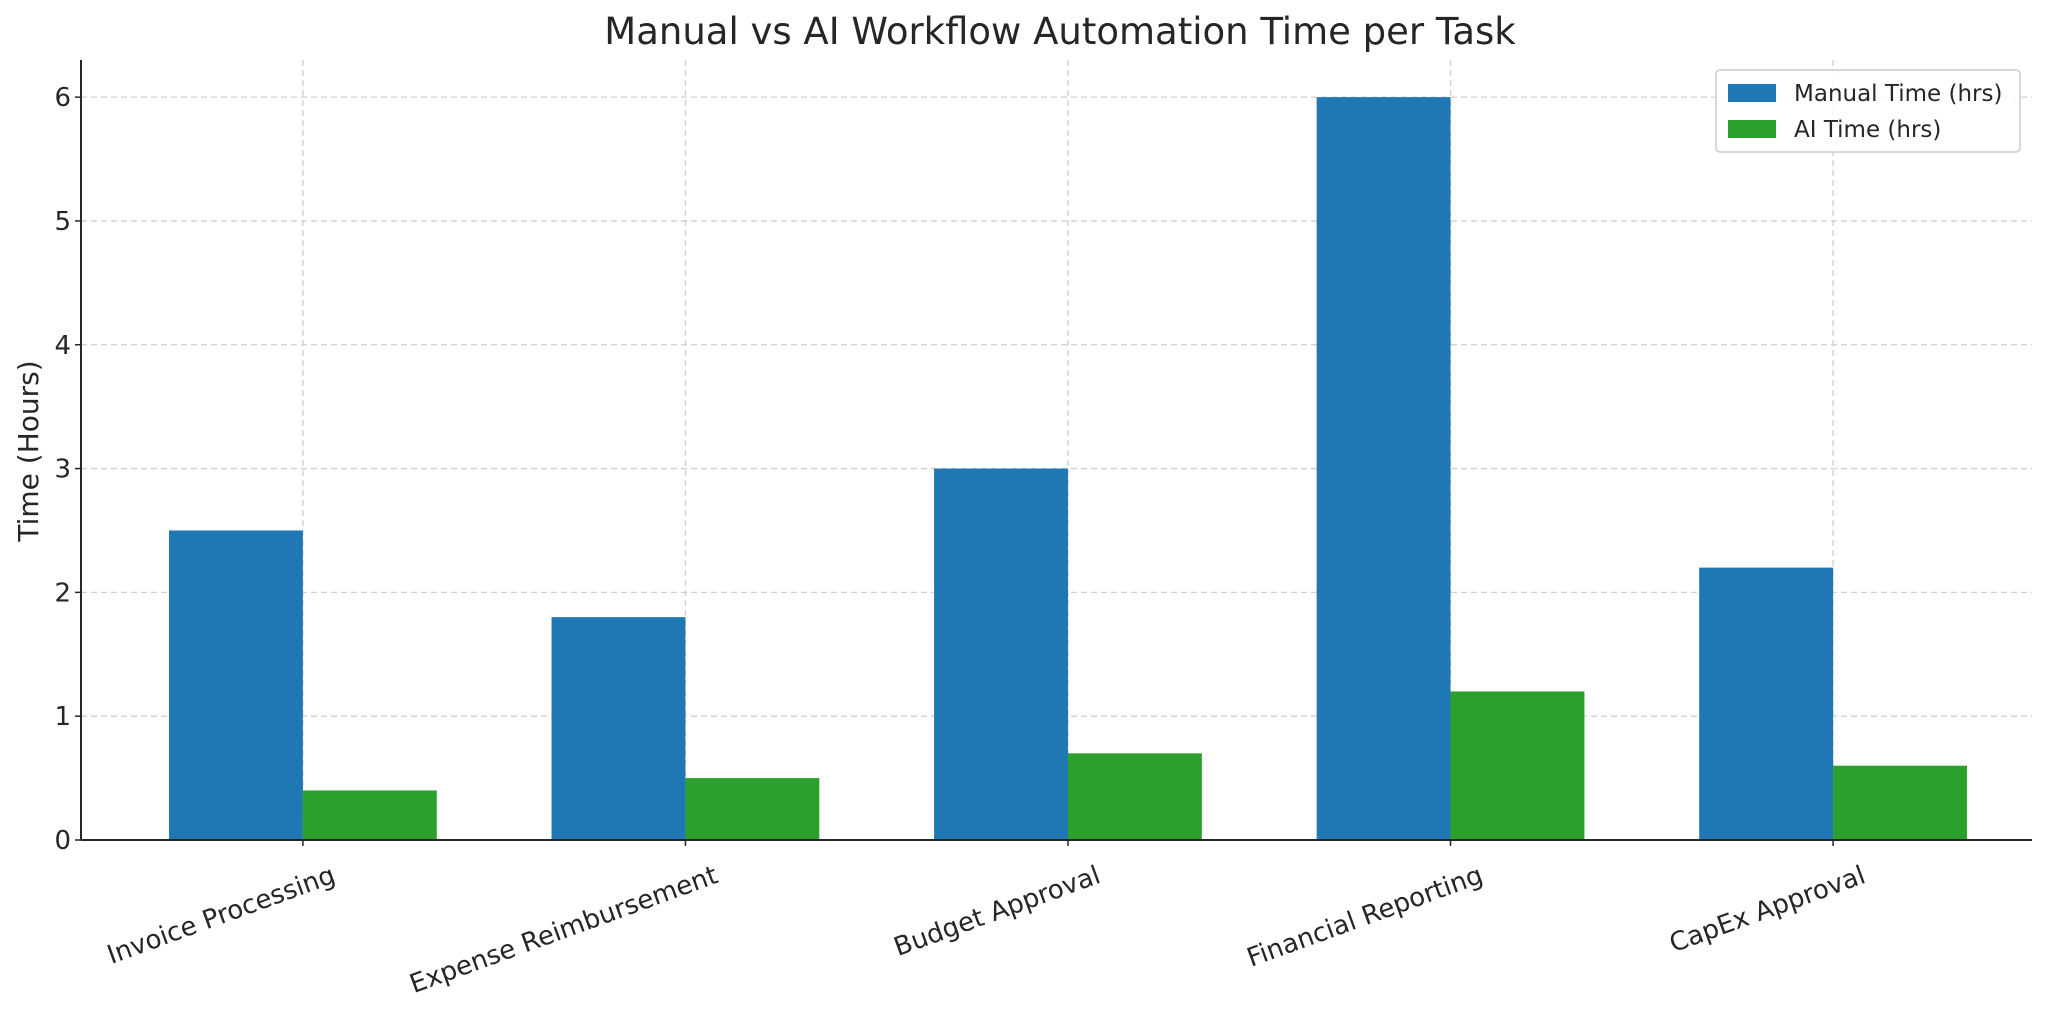 This screenshot has width=2048, height=1016. What do you see at coordinates (564, 929) in the screenshot?
I see `x-tick-label: Expense Reimbursement` at bounding box center [564, 929].